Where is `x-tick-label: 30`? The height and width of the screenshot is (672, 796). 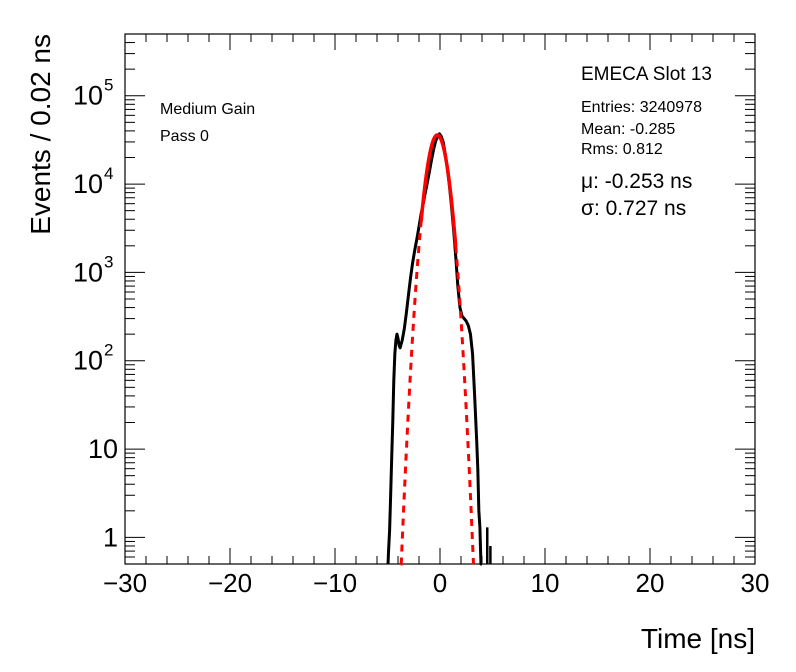 x-tick-label: 30 is located at coordinates (755, 583).